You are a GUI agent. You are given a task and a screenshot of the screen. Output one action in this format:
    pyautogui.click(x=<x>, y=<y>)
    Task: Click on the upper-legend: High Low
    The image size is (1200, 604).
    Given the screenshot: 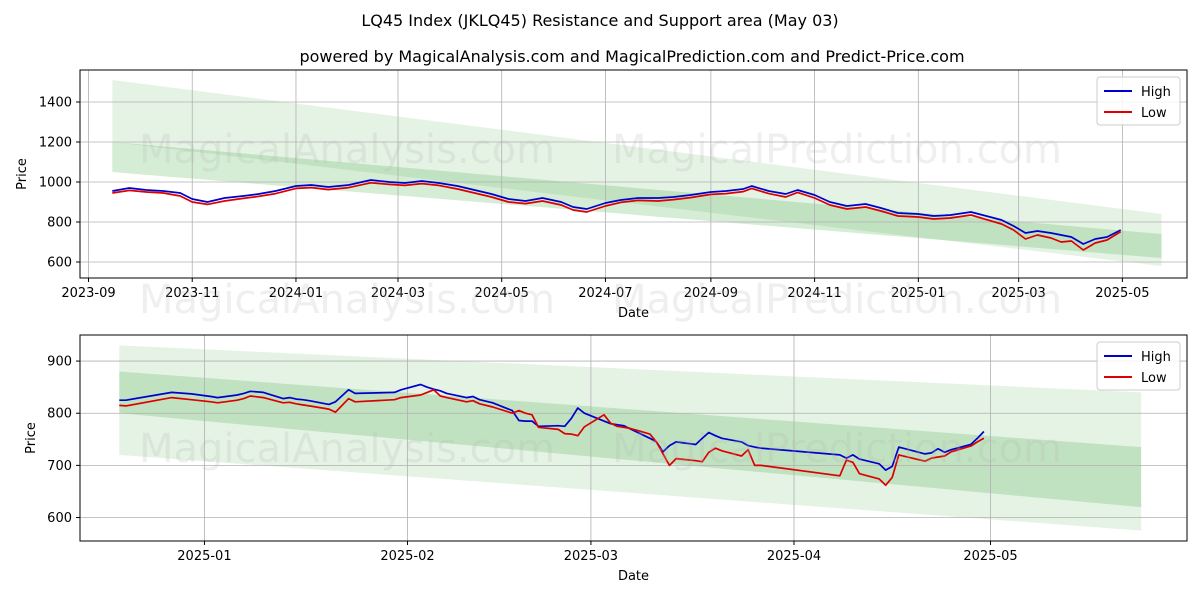 What is the action you would take?
    pyautogui.click(x=1138, y=101)
    